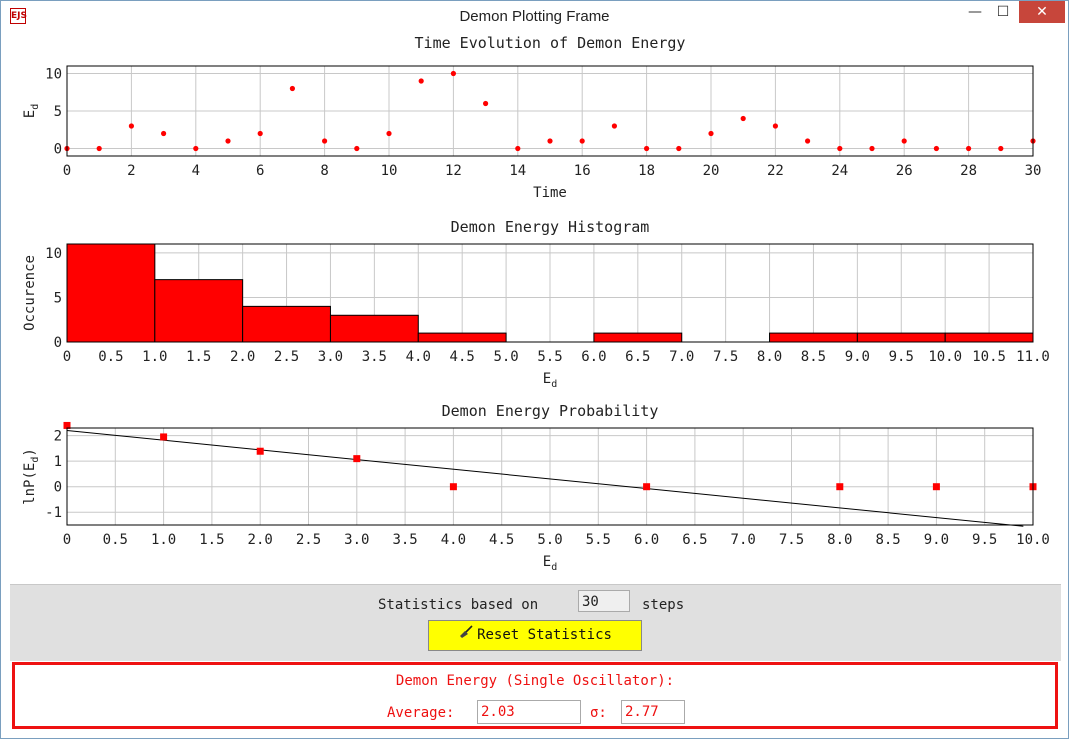 The height and width of the screenshot is (739, 1069). I want to click on x-tick-label: 5.0, so click(505, 357).